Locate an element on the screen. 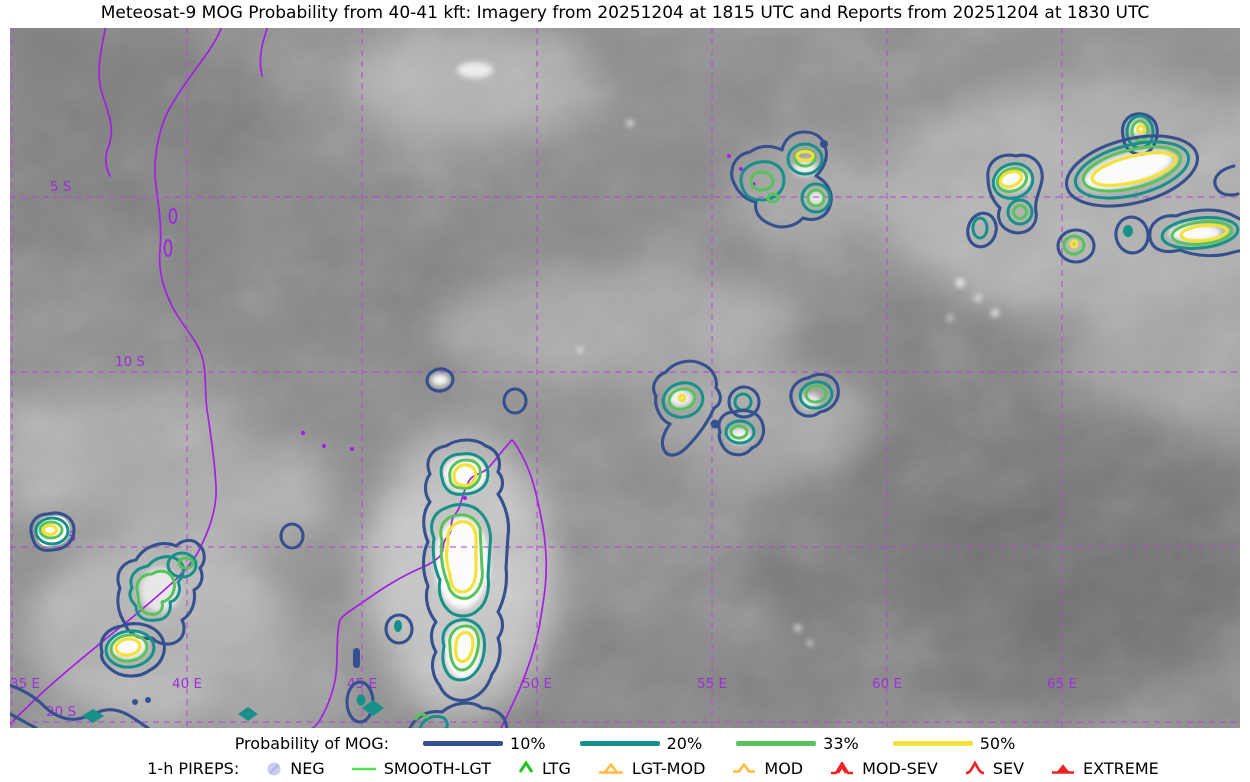 The image size is (1250, 782). legend-item-label: SMOOTH-LGT is located at coordinates (437, 768).